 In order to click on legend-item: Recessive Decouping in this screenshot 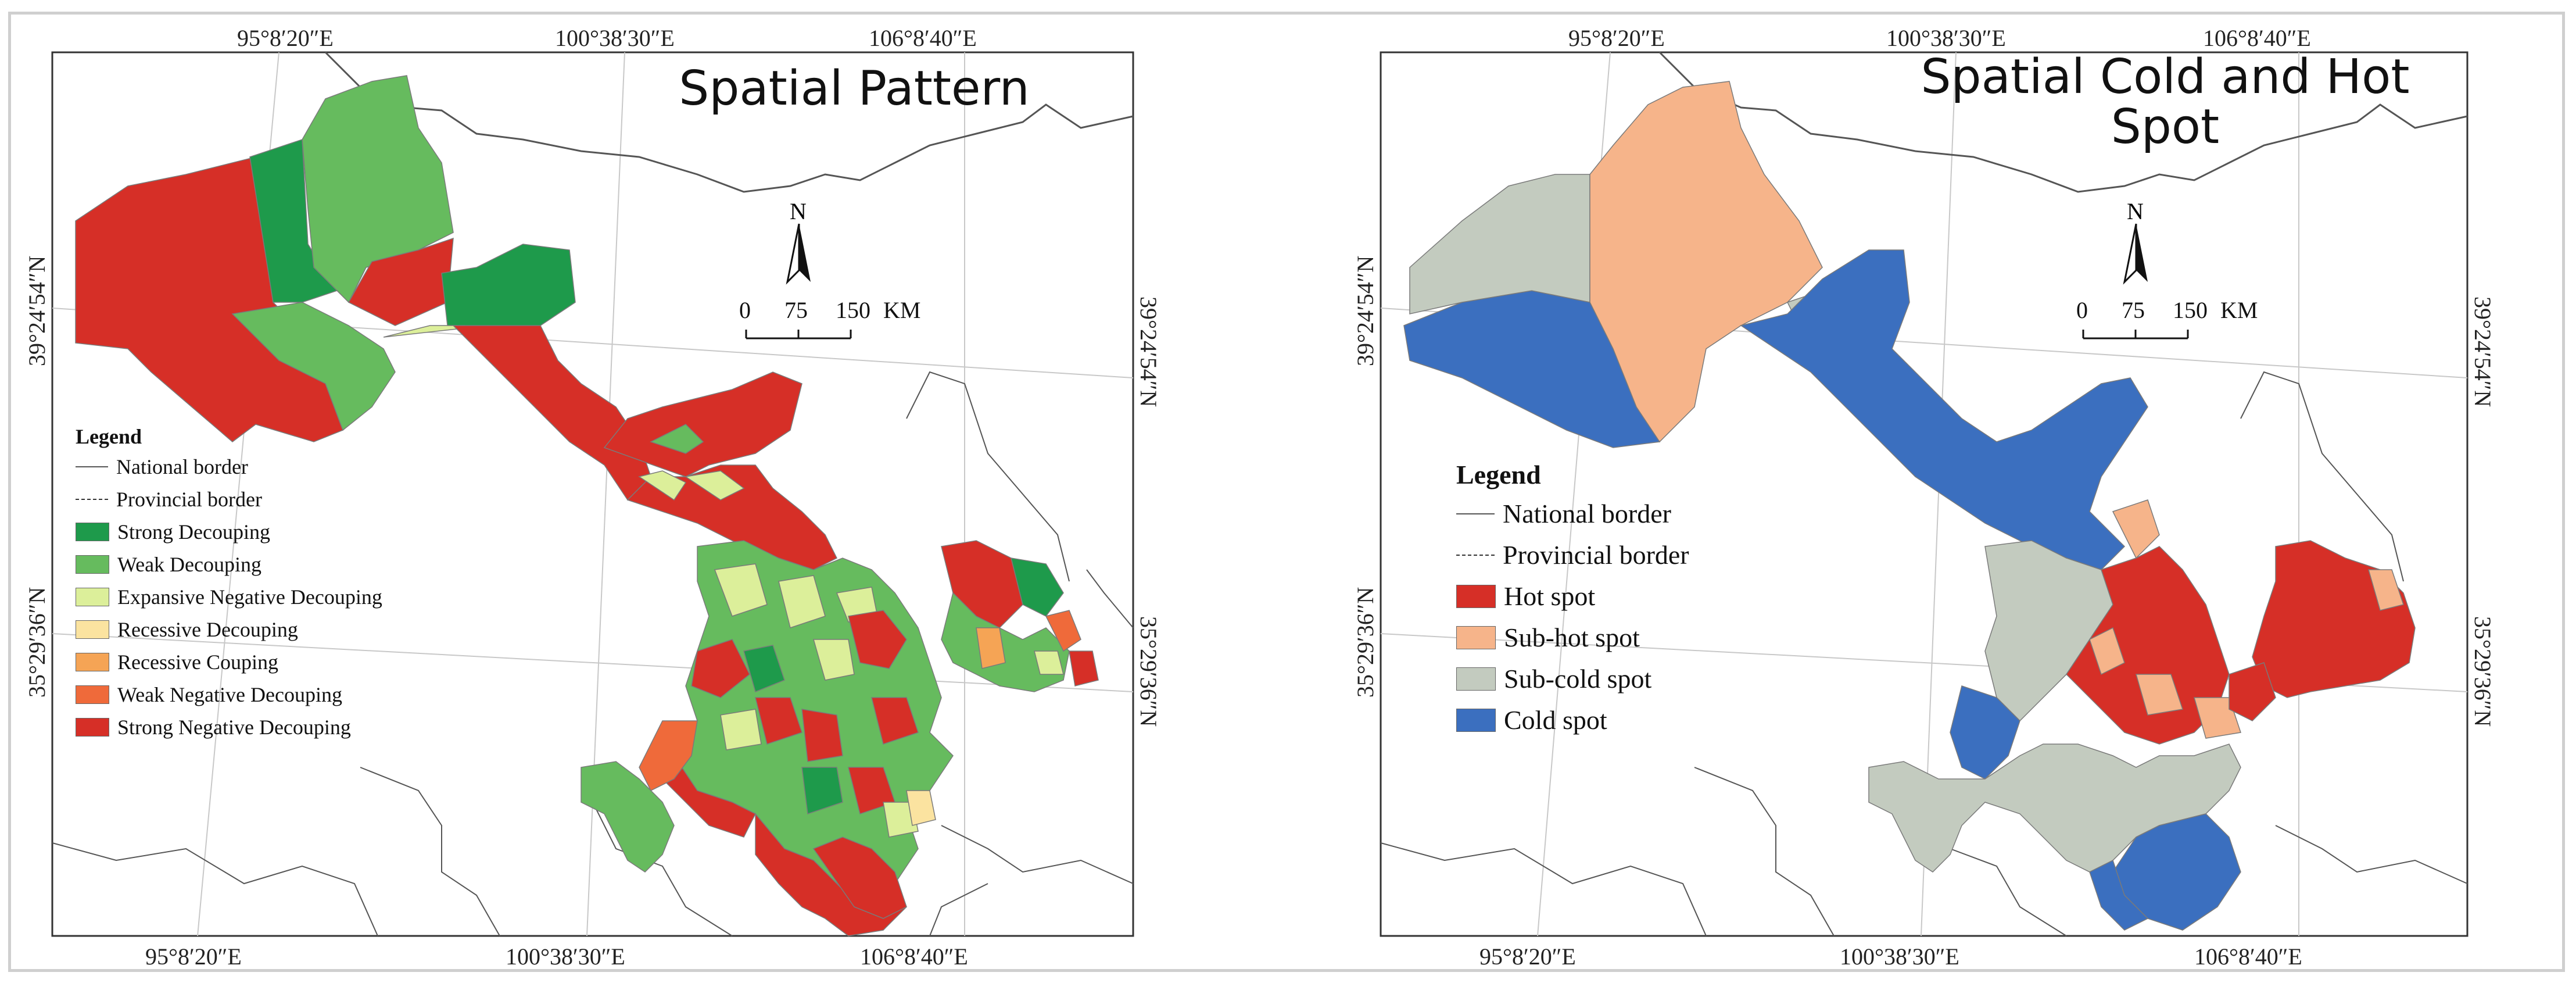, I will do `click(279, 629)`.